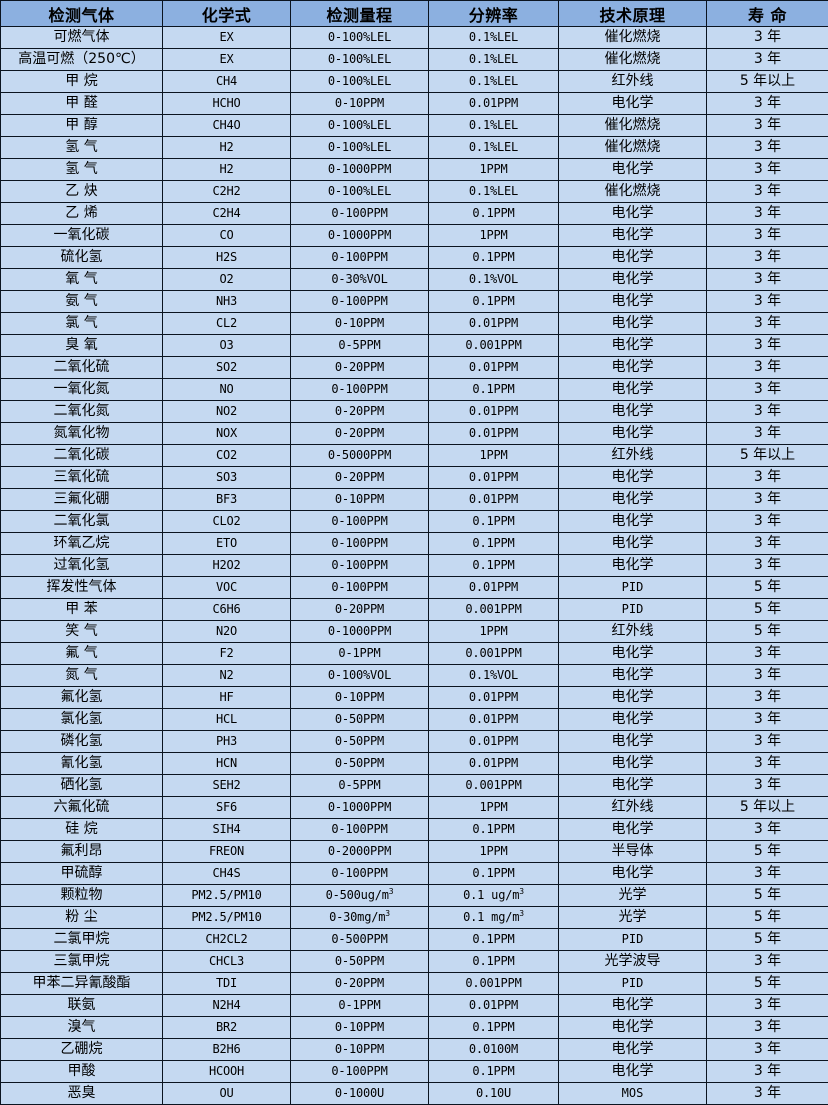  What do you see at coordinates (227, 82) in the screenshot?
I see `cell-formula: CH4` at bounding box center [227, 82].